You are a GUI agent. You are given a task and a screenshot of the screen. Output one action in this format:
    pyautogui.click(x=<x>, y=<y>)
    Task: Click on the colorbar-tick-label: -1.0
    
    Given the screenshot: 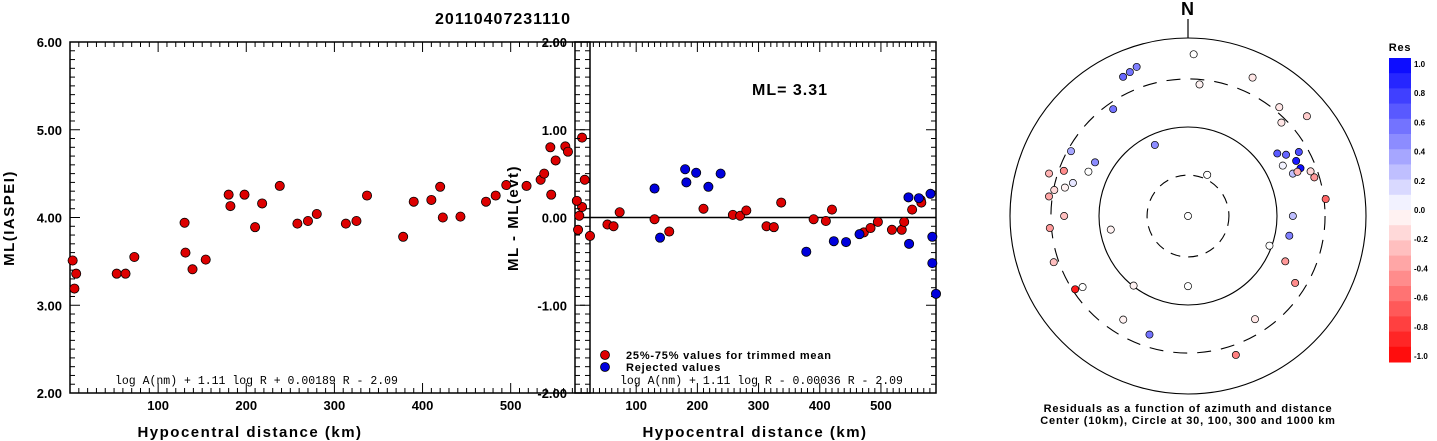 What is the action you would take?
    pyautogui.click(x=1421, y=356)
    